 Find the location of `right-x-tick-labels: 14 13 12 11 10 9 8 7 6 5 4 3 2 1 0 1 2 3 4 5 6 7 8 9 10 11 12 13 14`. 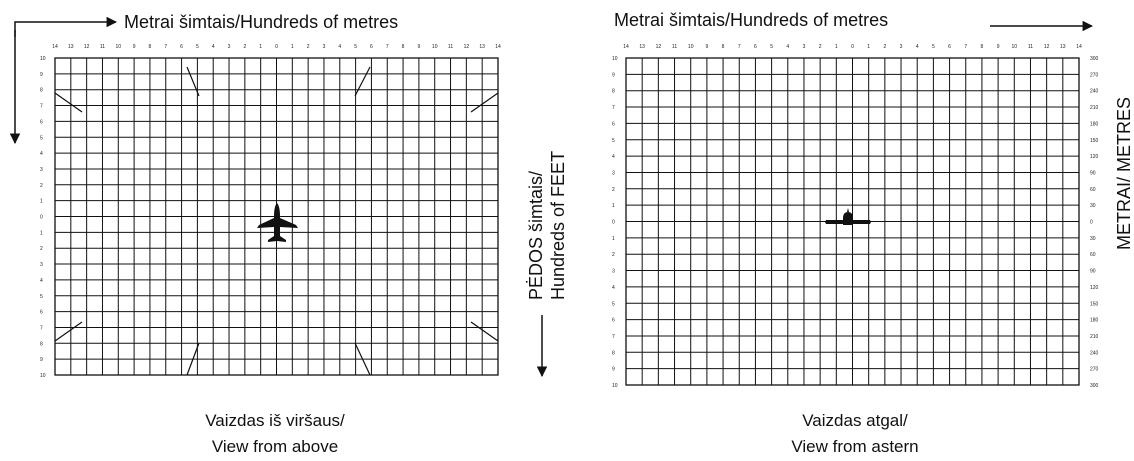

right-x-tick-labels: 14 13 12 11 10 9 8 7 6 5 4 3 2 1 0 1 2 3 4 5 6 7 8 9 10 11 12 13 14 is located at coordinates (852, 47).